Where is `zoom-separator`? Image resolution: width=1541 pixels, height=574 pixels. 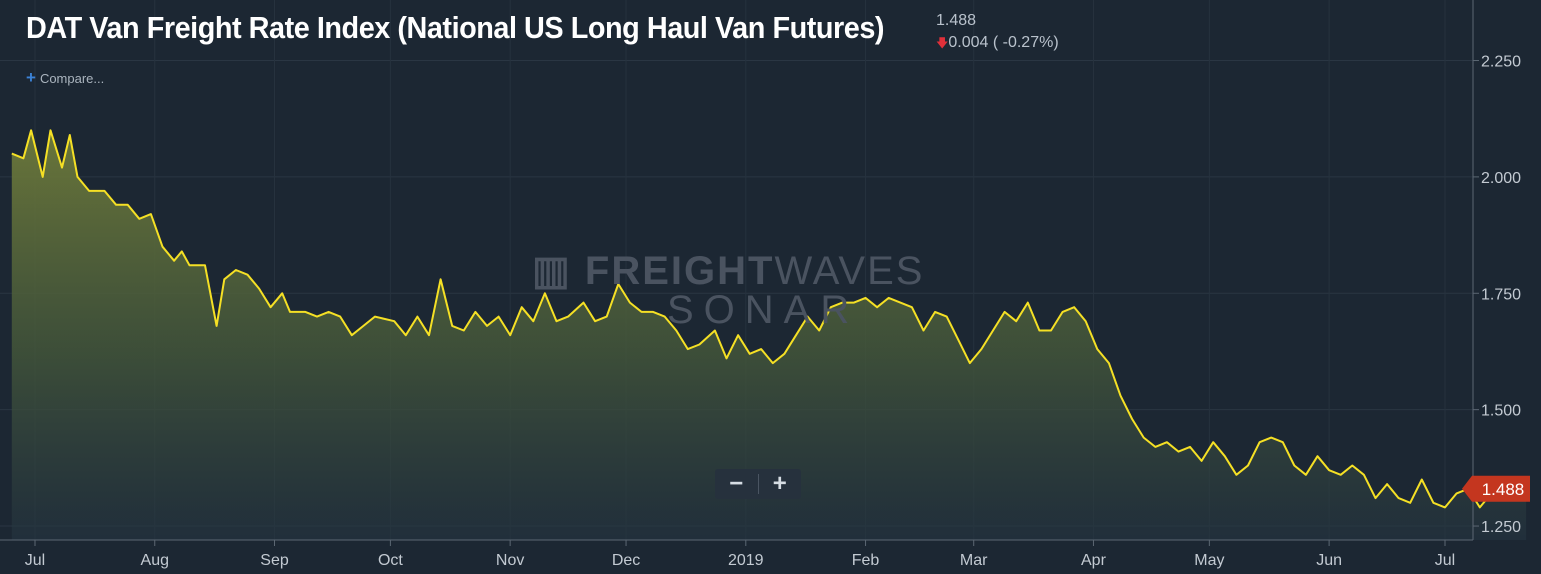
zoom-separator is located at coordinates (758, 484).